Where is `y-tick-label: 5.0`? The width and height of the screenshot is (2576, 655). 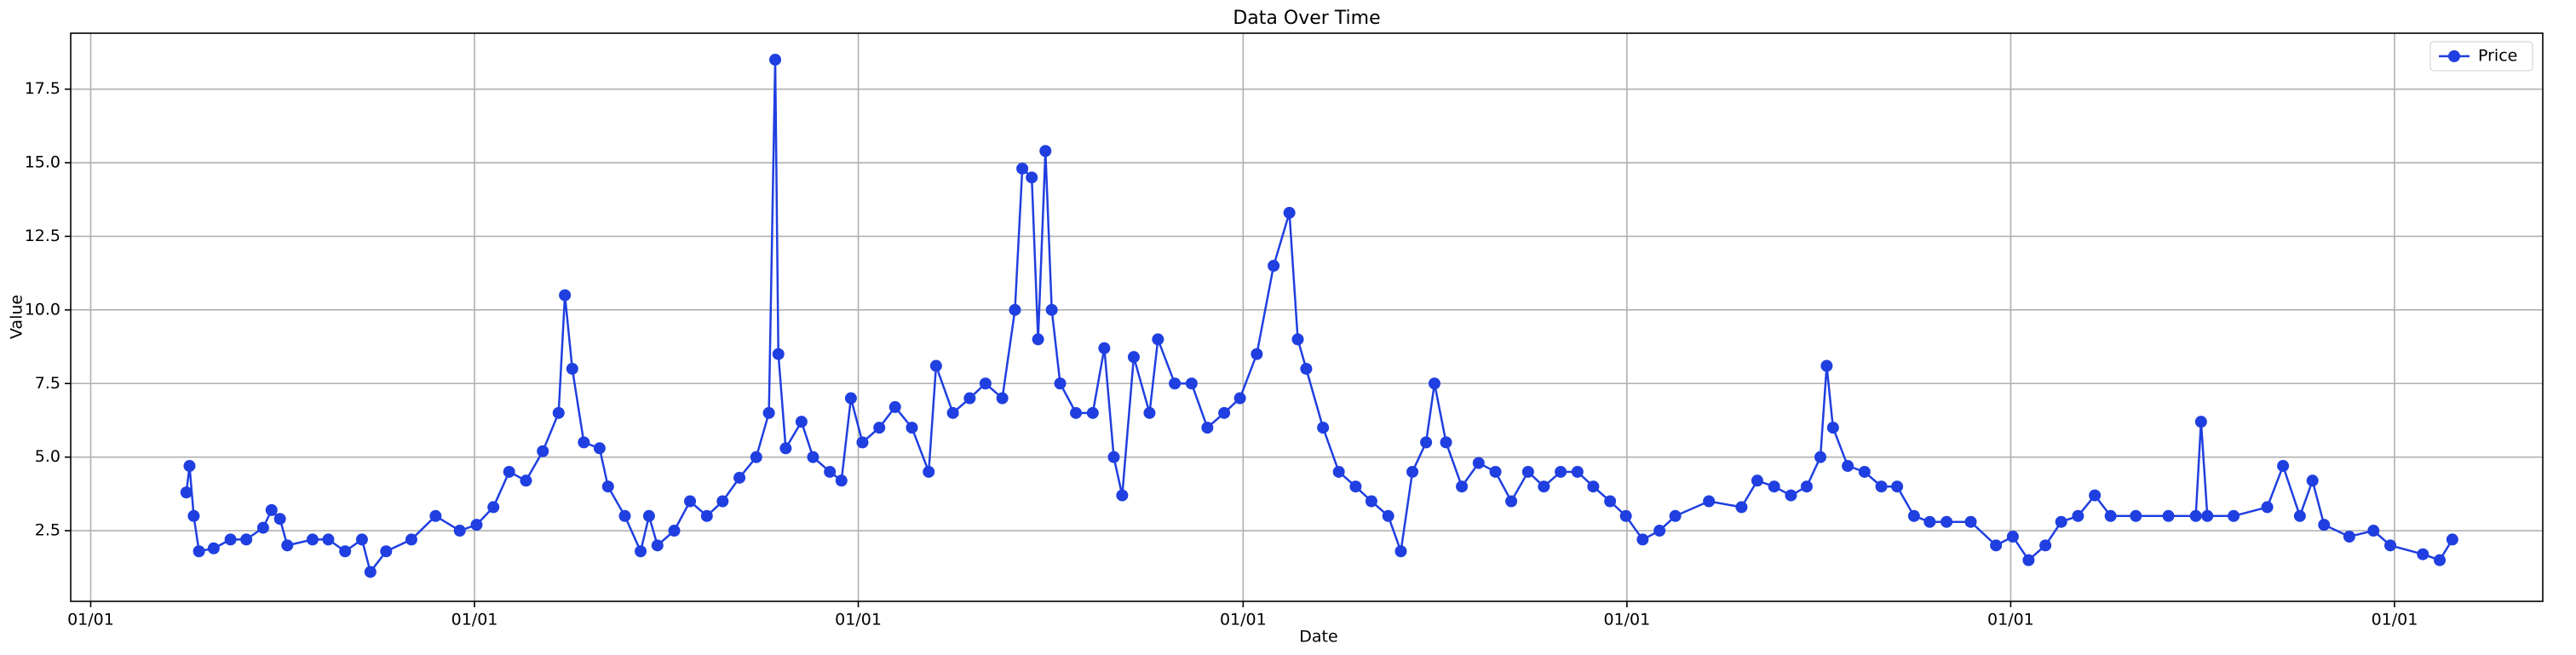 y-tick-label: 5.0 is located at coordinates (48, 456).